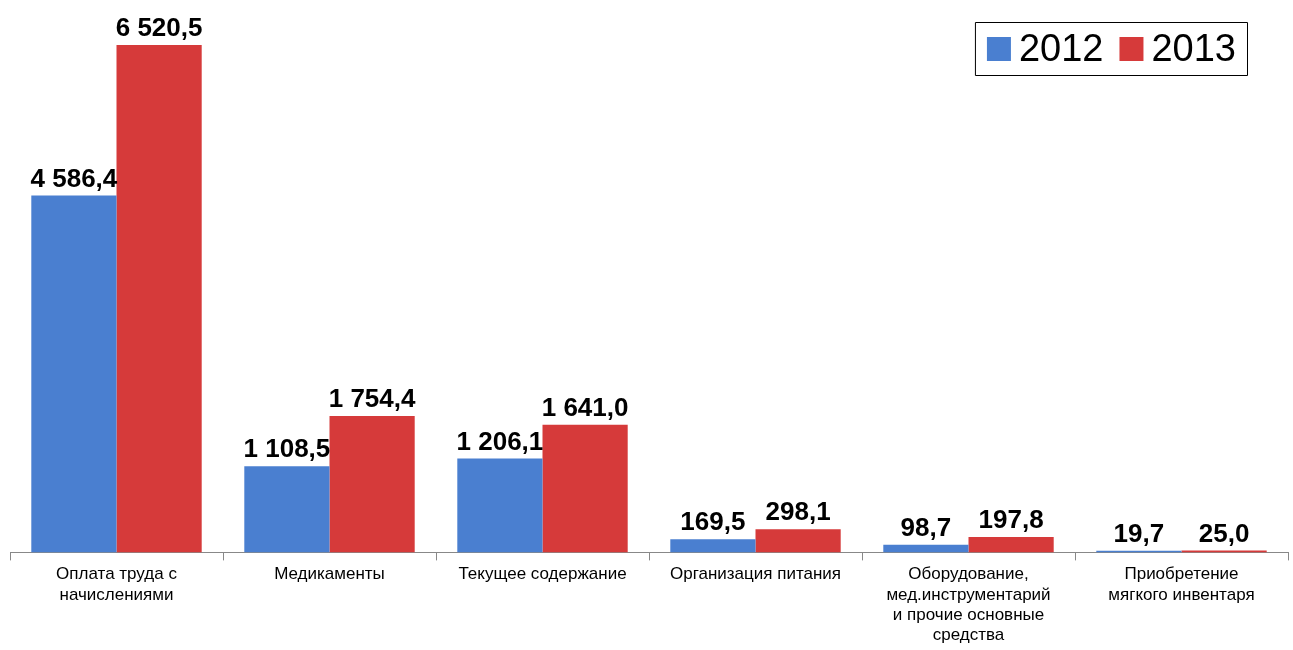 The width and height of the screenshot is (1293, 650). Describe the element at coordinates (287, 448) in the screenshot. I see `data-label: 1 108,5` at that location.